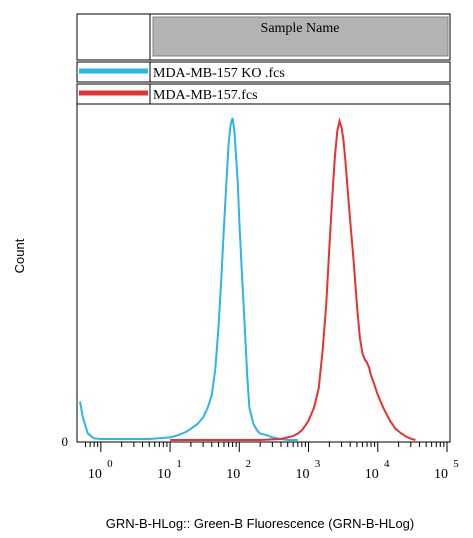 This screenshot has height=538, width=473. What do you see at coordinates (271, 462) in the screenshot?
I see `x-axis: 10 0 10 1 10 2 10 3 10 4 10 5` at bounding box center [271, 462].